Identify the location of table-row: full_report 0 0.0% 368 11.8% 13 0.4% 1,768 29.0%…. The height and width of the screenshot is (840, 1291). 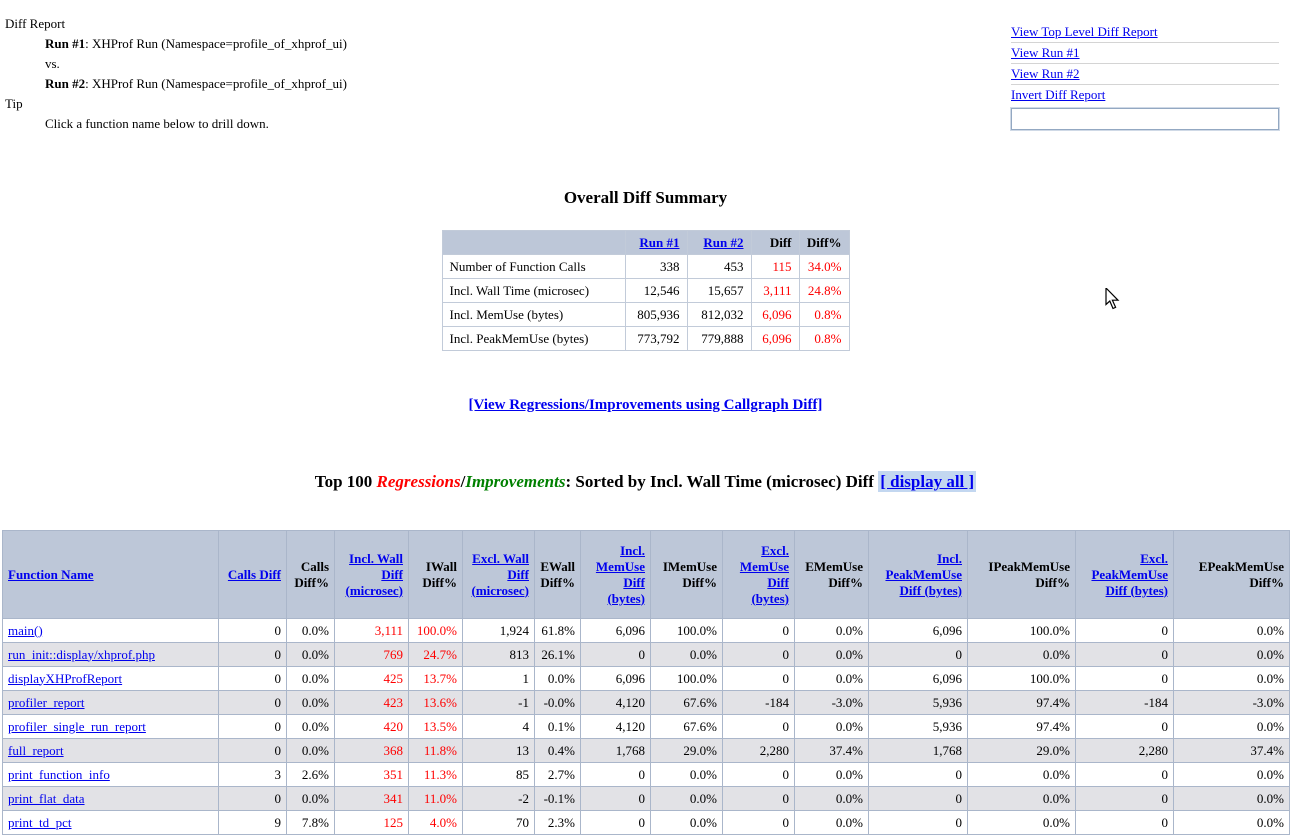
(646, 750).